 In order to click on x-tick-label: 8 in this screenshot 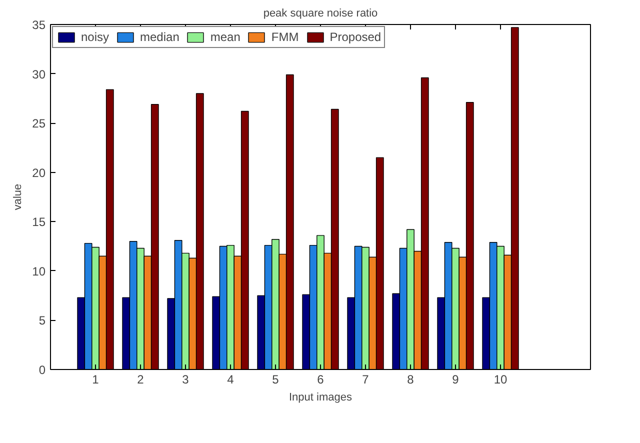, I will do `click(410, 379)`.